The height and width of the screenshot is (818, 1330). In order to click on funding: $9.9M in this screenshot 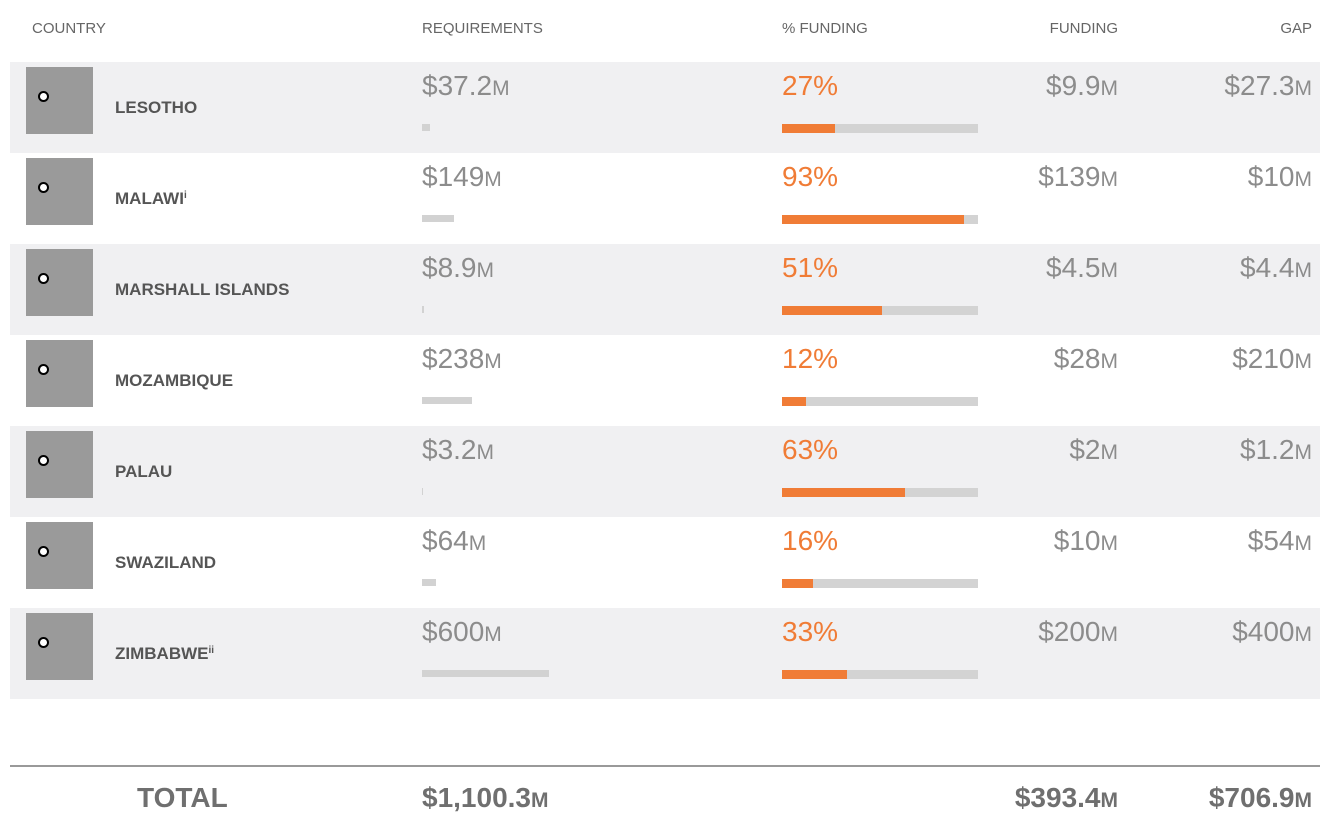, I will do `click(1082, 85)`.